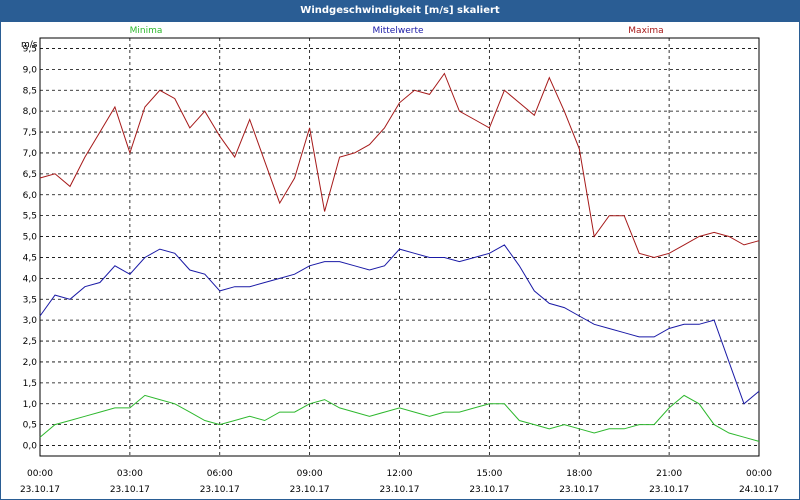  Describe the element at coordinates (30, 363) in the screenshot. I see `y-tick-label: 2,0` at that location.